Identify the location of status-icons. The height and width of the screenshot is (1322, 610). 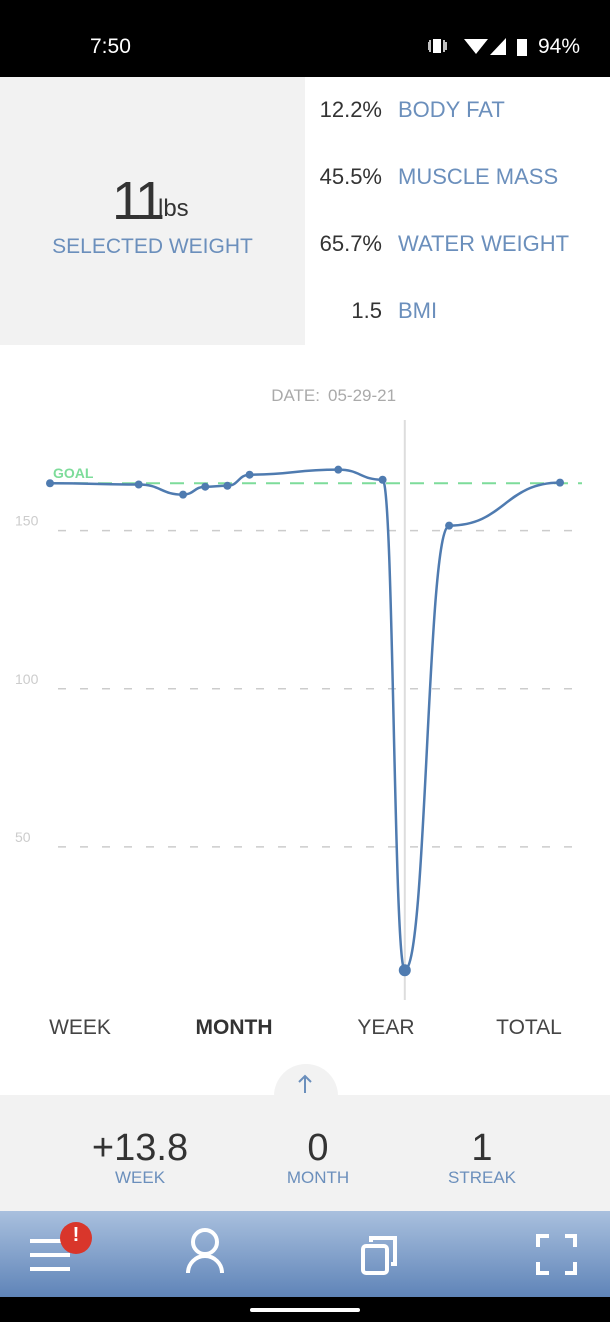
(477, 47).